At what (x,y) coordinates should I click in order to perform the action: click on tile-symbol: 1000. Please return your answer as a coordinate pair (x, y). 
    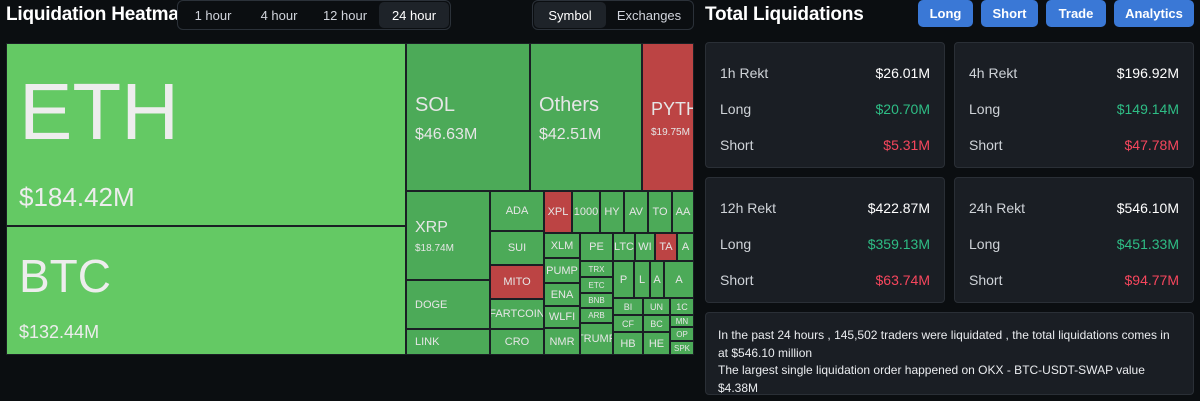
    Looking at the image, I should click on (586, 212).